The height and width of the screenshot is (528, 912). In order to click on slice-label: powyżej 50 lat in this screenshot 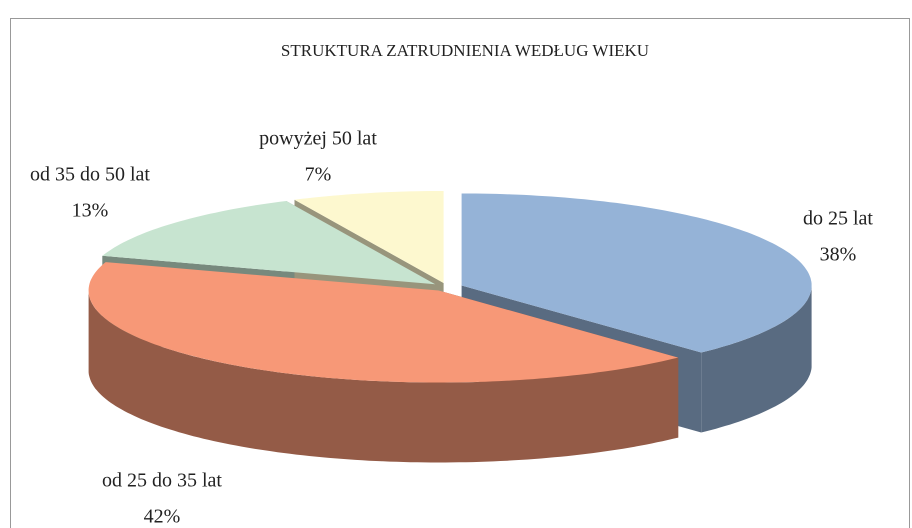, I will do `click(318, 139)`.